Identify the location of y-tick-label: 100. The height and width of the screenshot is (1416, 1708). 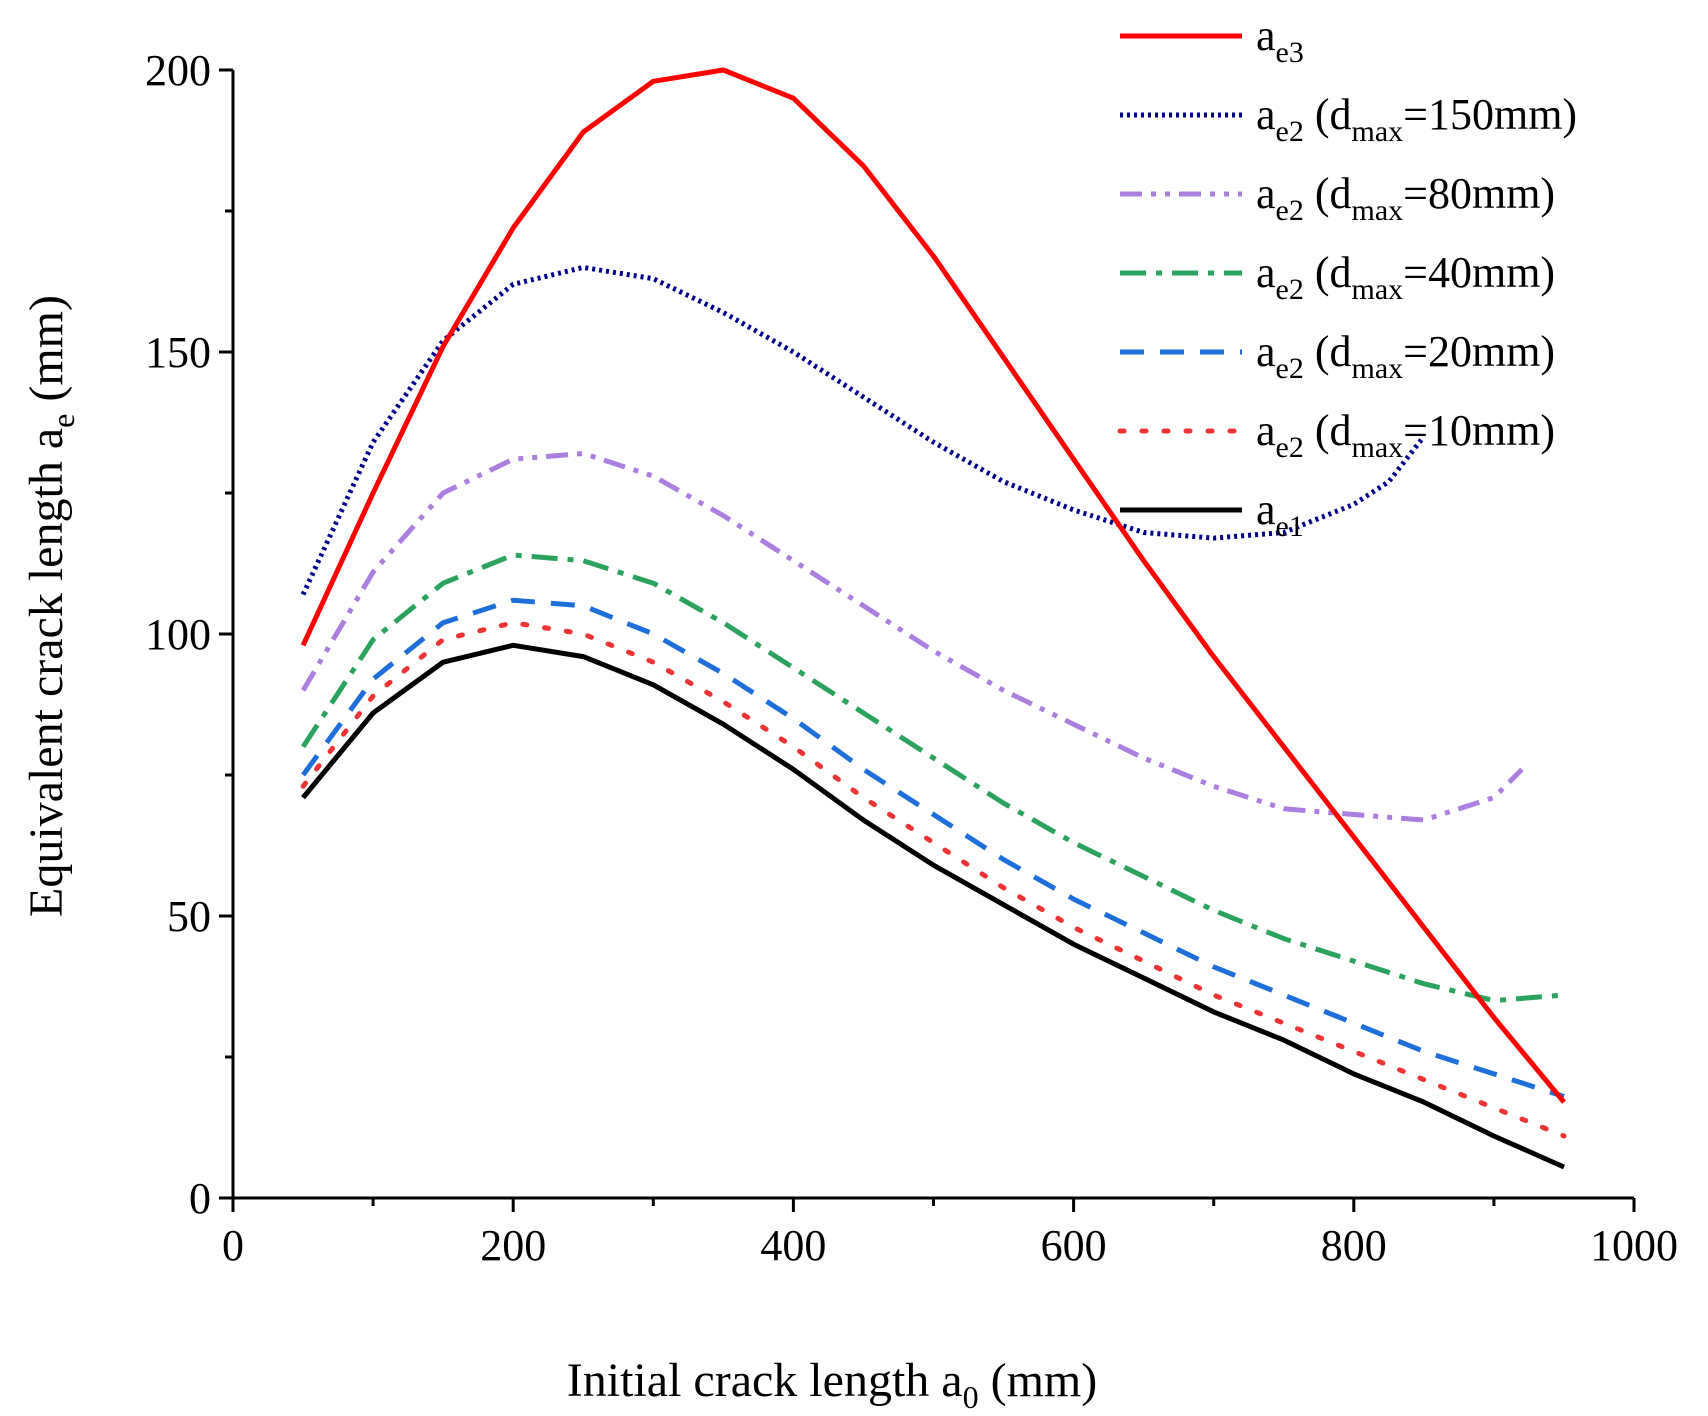
(178, 634).